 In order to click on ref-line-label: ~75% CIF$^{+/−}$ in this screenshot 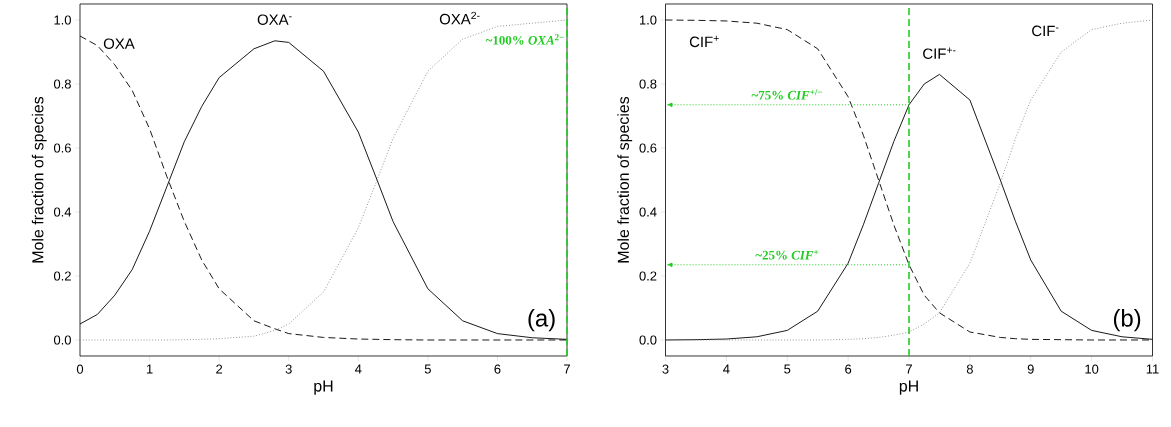, I will do `click(787, 94)`.